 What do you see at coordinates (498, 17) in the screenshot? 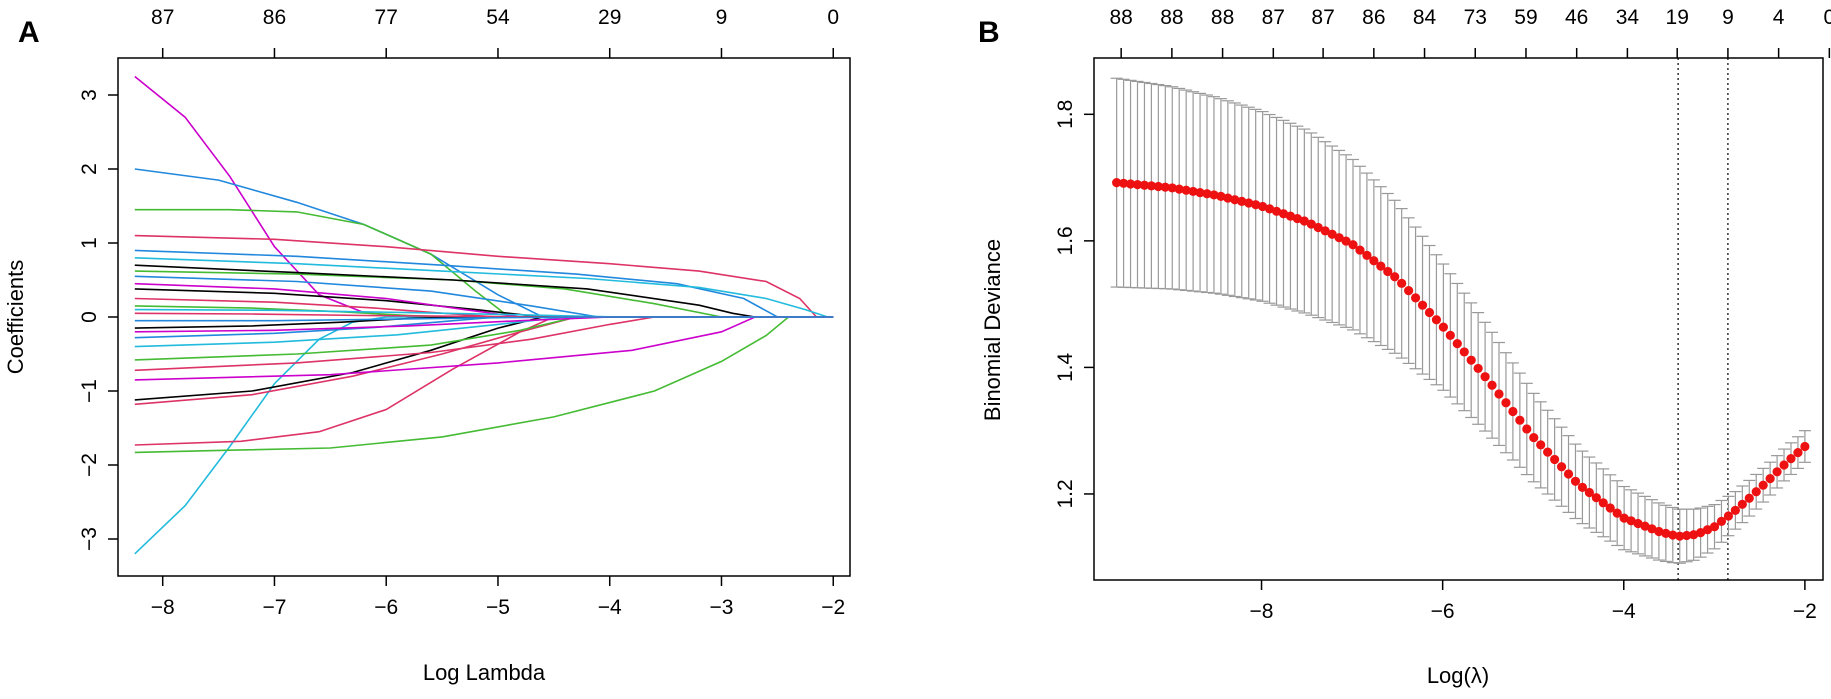
I see `panel-a-top-tick-label: 54` at bounding box center [498, 17].